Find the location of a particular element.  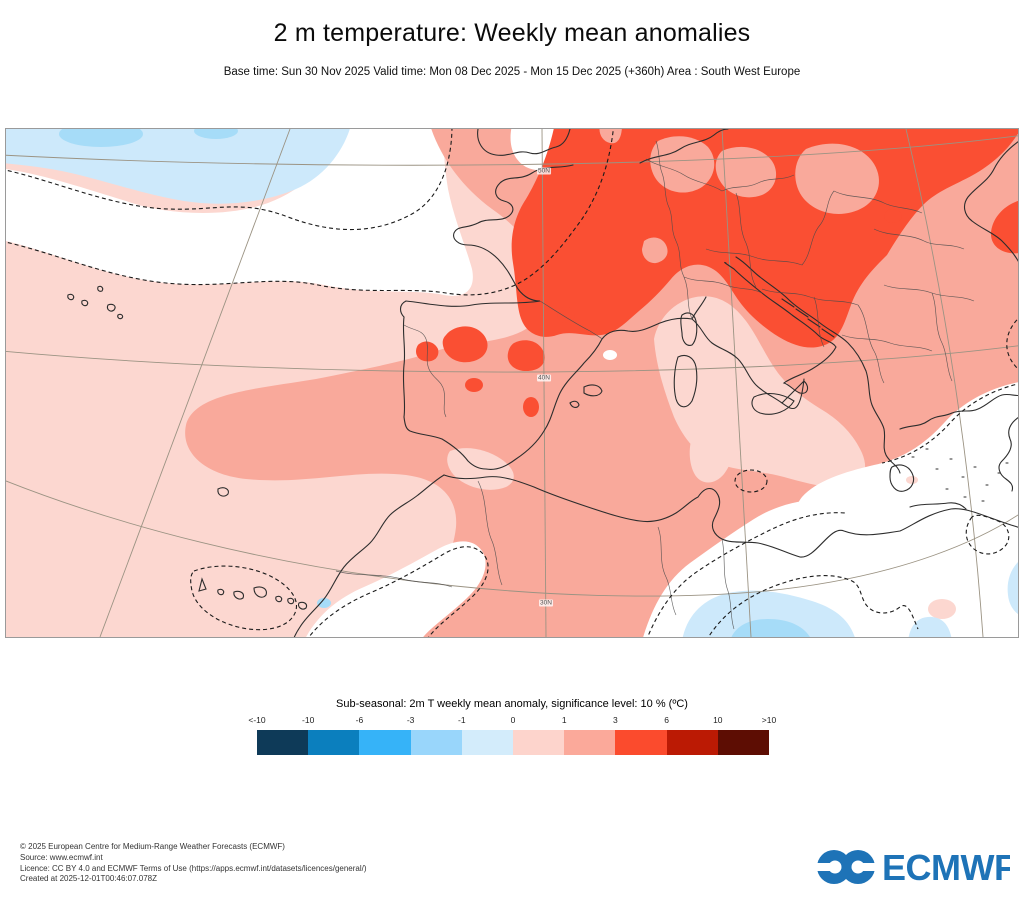

field-orange-europe is located at coordinates (764, 238).